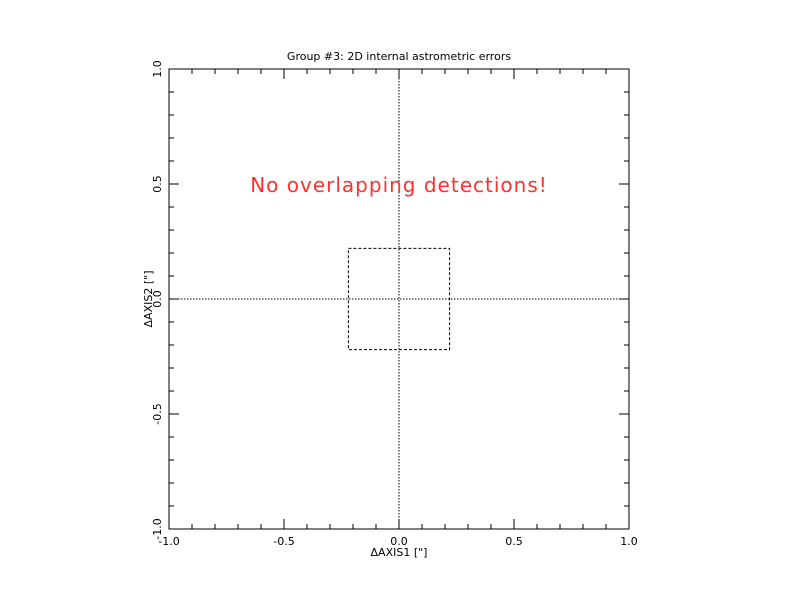  I want to click on chart-title: Group #3: 2D internal astrometric errors, so click(399, 56).